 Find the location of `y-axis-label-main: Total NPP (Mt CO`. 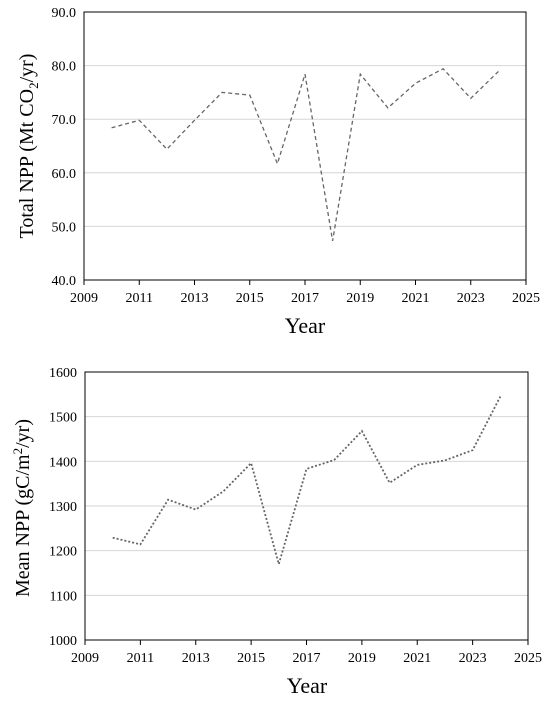

y-axis-label-main: Total NPP (Mt CO is located at coordinates (27, 164).